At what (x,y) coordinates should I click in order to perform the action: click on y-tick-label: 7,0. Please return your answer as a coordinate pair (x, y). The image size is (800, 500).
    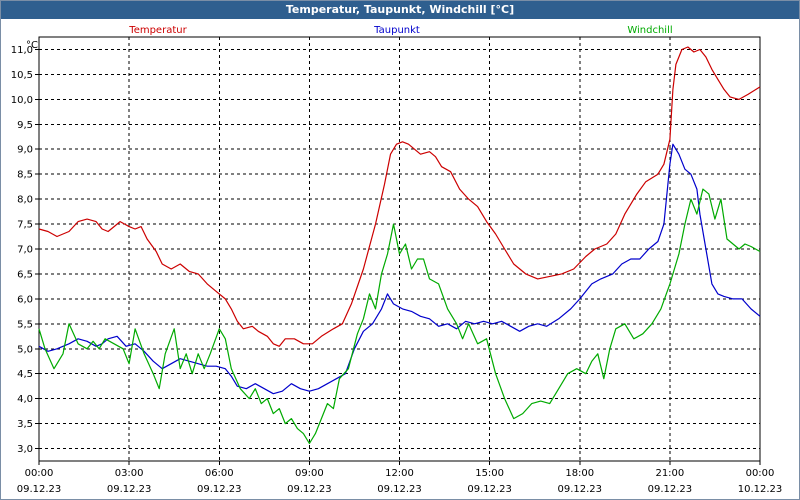
    Looking at the image, I should click on (25, 250).